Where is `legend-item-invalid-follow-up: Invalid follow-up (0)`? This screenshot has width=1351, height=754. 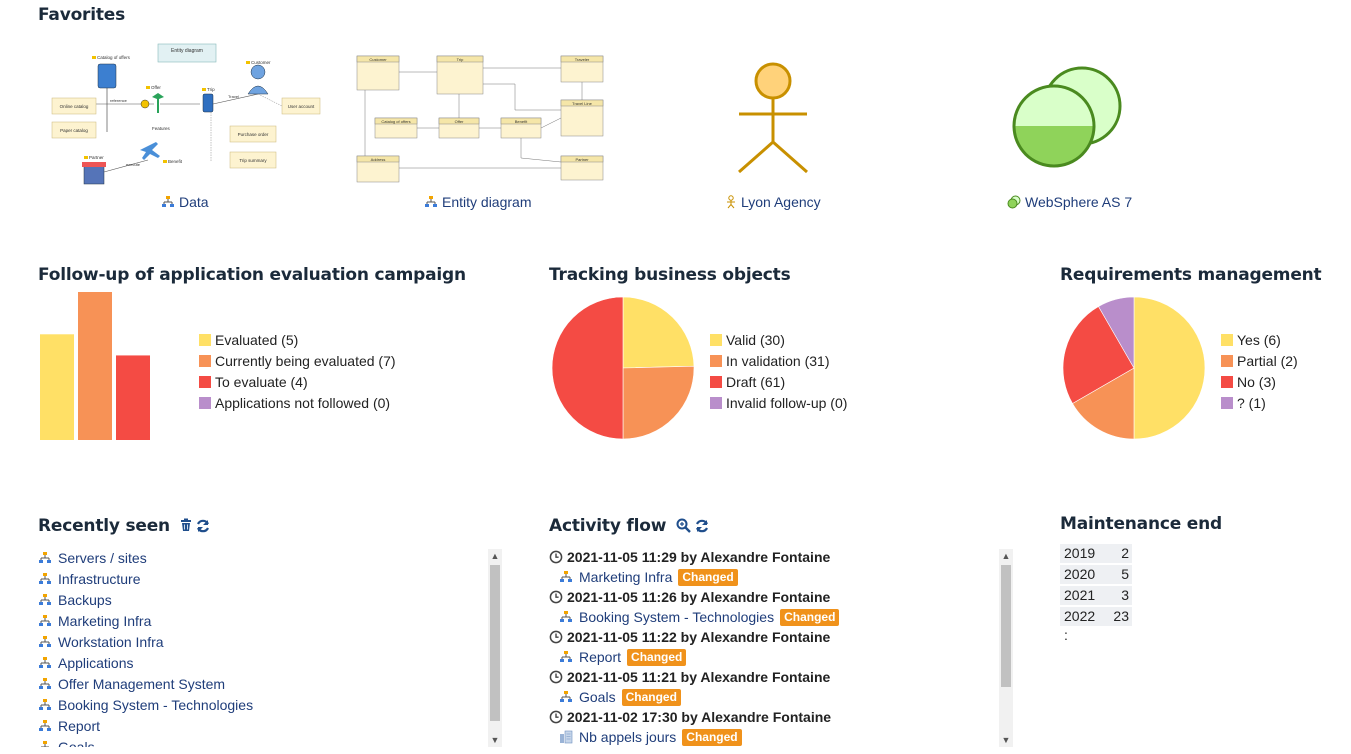 legend-item-invalid-follow-up: Invalid follow-up (0) is located at coordinates (778, 402).